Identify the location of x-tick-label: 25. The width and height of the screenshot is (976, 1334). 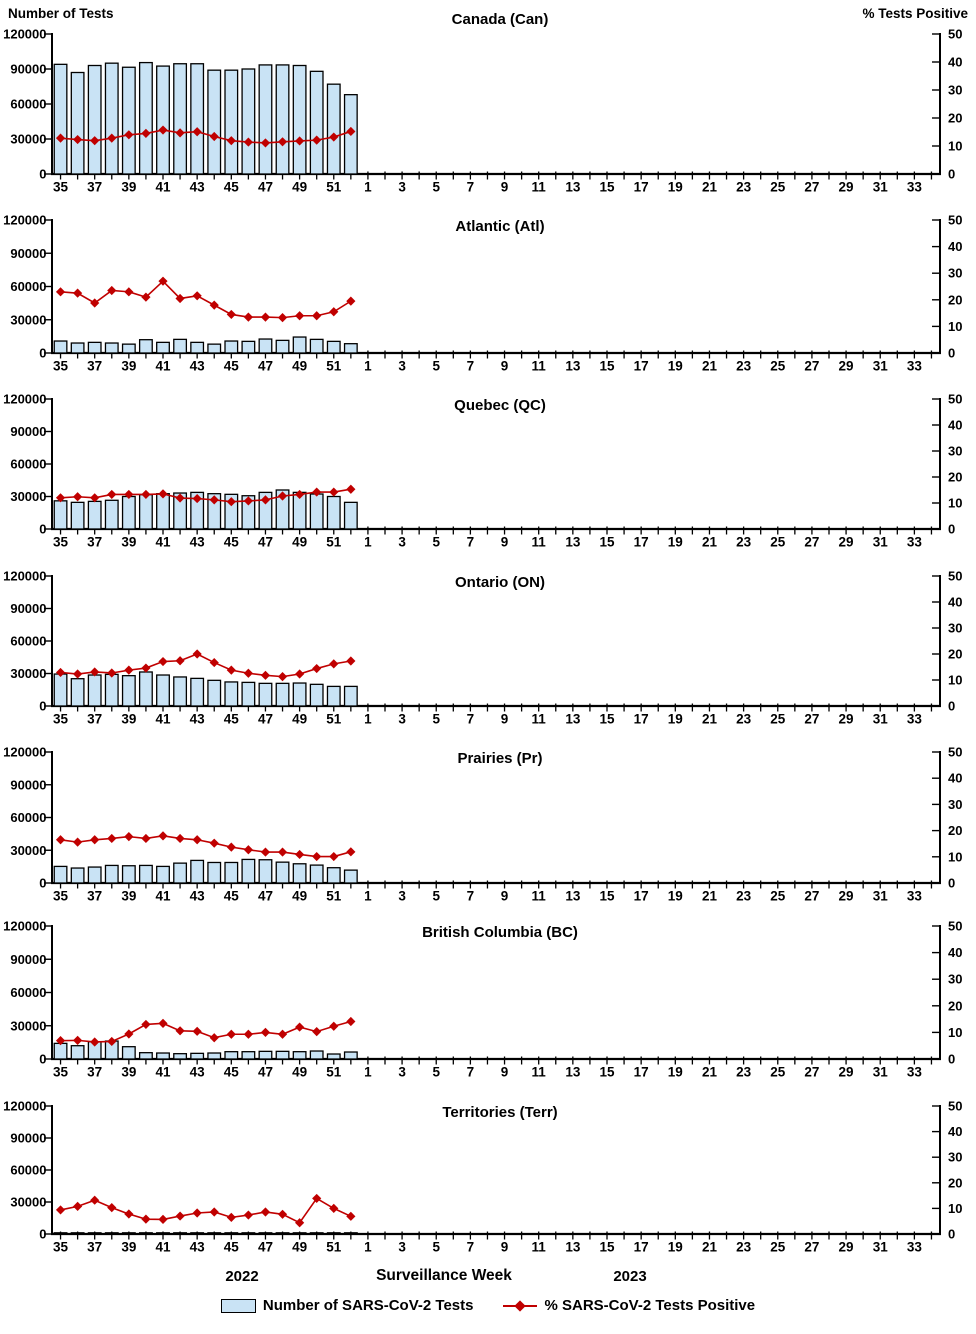
(778, 187).